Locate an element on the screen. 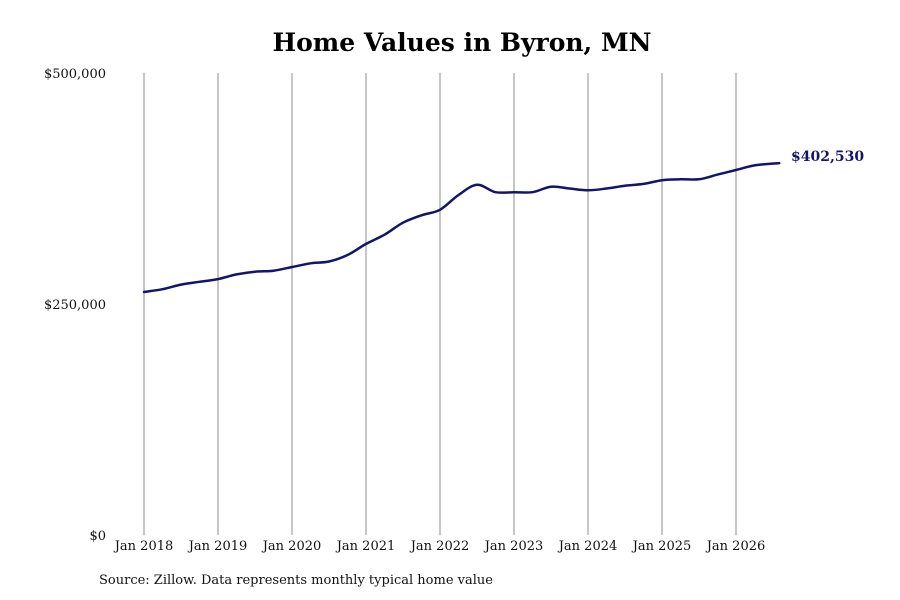  x-tick-label: Jan 2018 is located at coordinates (143, 546).